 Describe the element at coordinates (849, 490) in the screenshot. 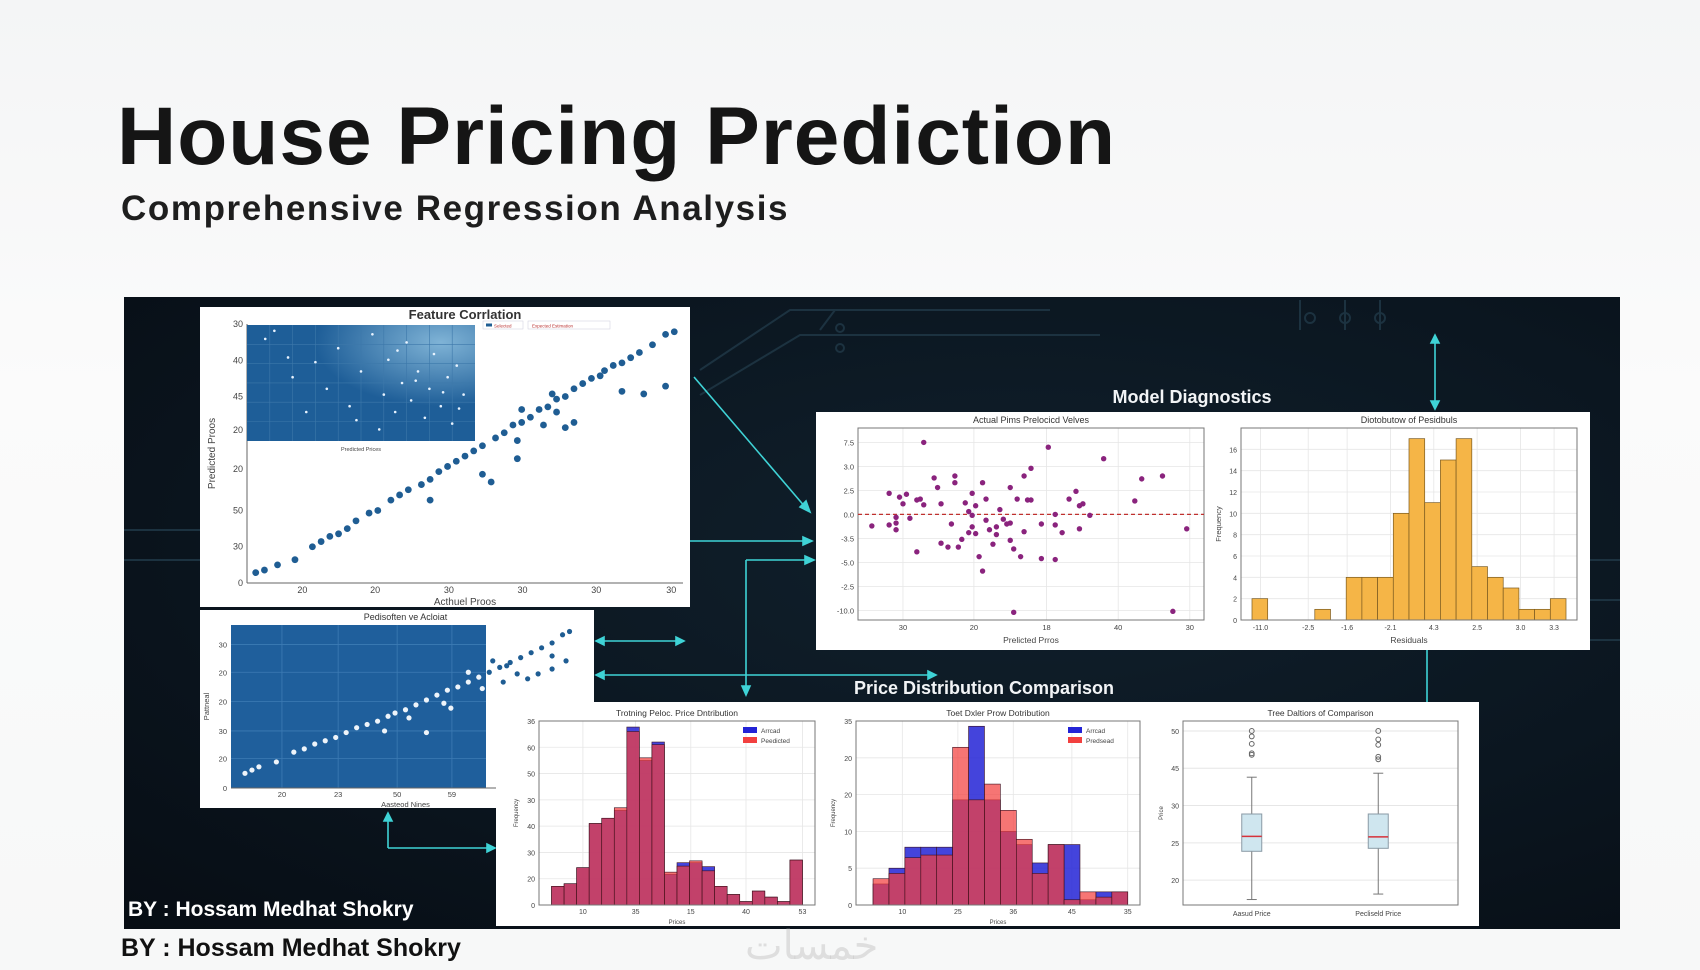

I see `y-tick-label: 2.5` at that location.